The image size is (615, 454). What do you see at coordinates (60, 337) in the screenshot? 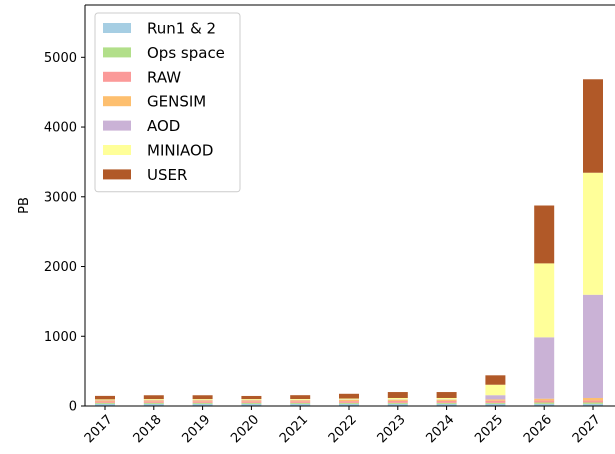
I see `y-tick-label-1000: 1000` at bounding box center [60, 337].